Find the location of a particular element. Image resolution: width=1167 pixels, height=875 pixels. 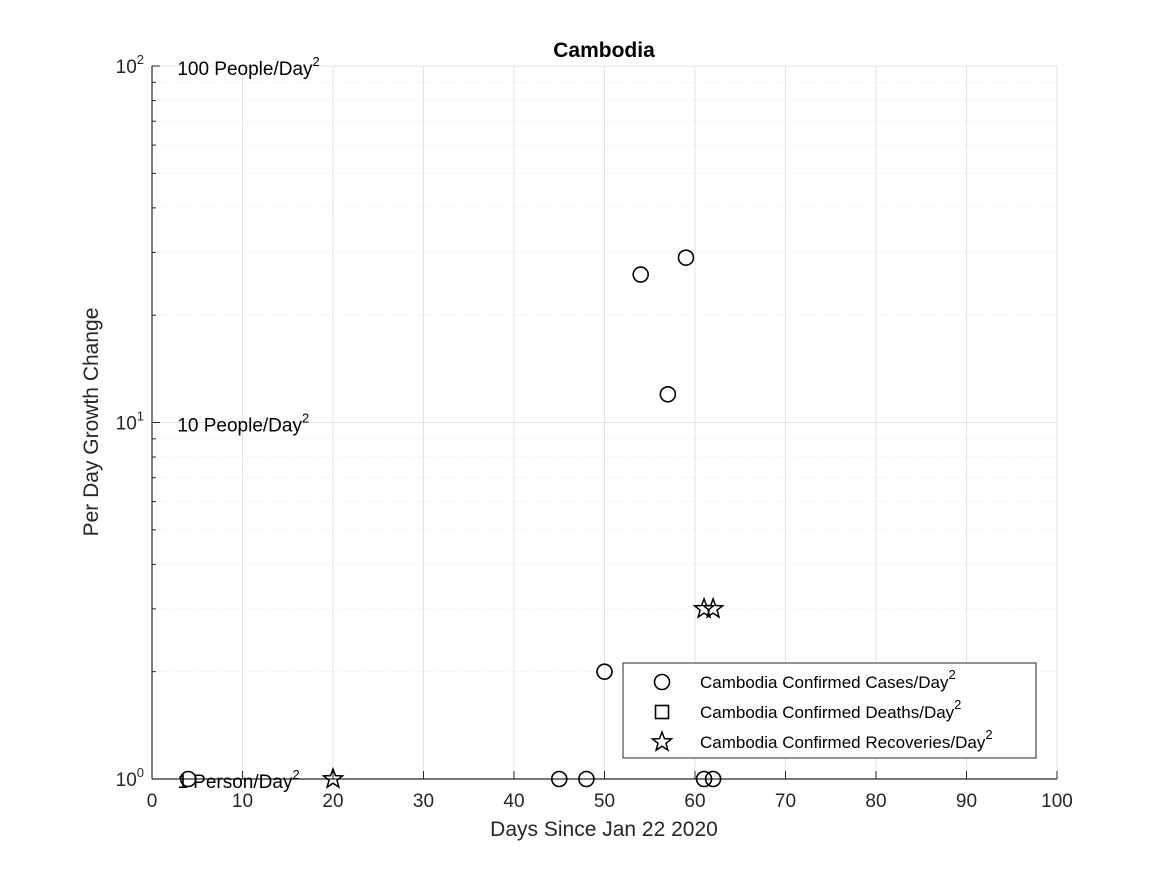

legend-entry-label: Cambodia Confirmed Recoveries/Day2 is located at coordinates (846, 739).